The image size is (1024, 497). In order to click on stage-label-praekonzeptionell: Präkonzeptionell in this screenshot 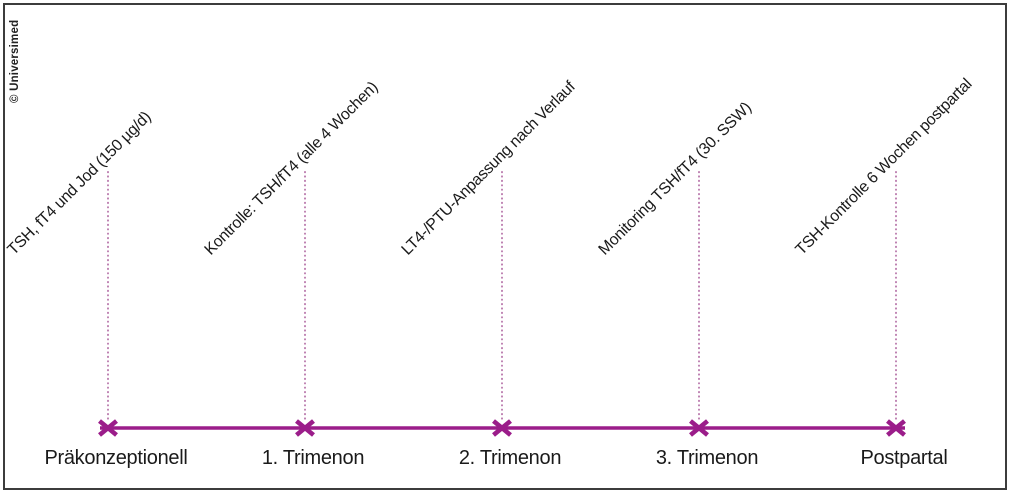, I will do `click(116, 458)`.